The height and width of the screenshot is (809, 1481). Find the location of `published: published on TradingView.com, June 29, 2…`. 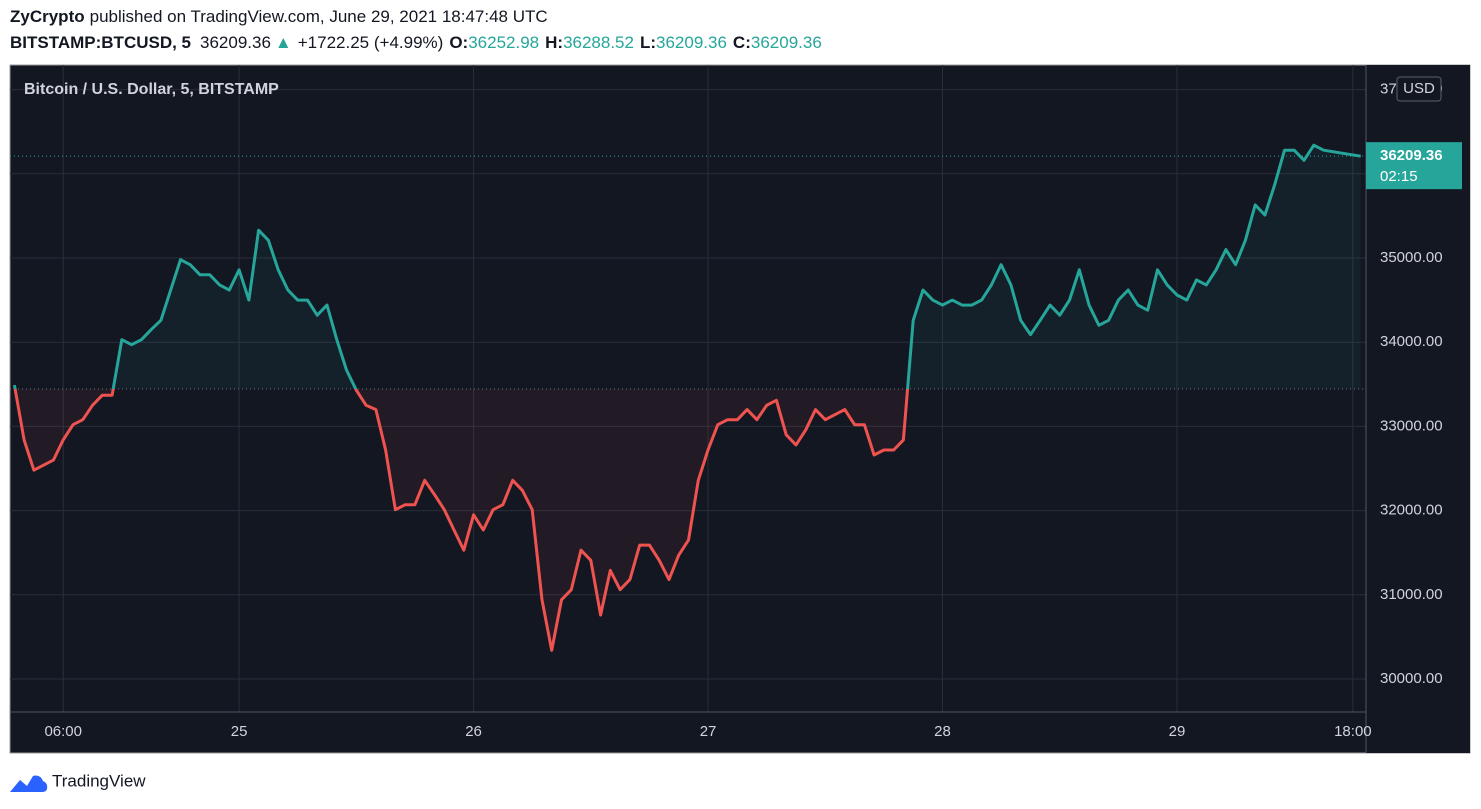

published: published on TradingView.com, June 29, 2… is located at coordinates (319, 16).